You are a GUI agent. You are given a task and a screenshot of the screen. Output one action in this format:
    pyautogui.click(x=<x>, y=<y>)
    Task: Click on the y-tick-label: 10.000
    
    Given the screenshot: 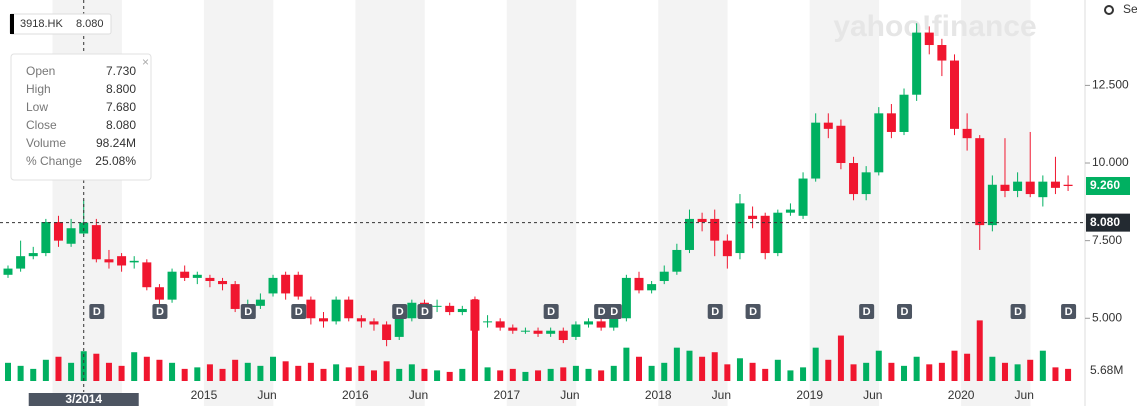 What is the action you would take?
    pyautogui.click(x=1110, y=162)
    